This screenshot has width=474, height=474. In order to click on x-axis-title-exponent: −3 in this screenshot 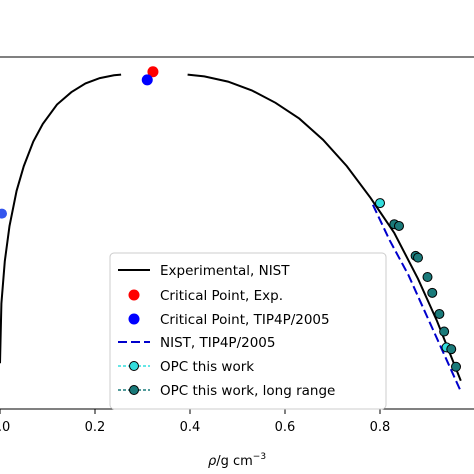, I will do `click(259, 457)`.